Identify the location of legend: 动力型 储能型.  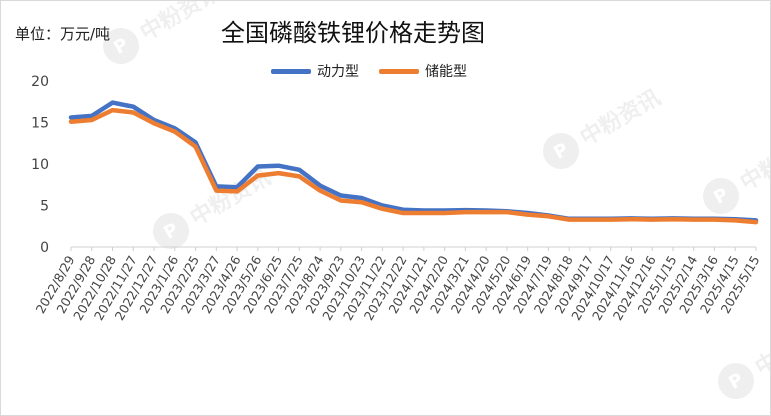
(369, 71).